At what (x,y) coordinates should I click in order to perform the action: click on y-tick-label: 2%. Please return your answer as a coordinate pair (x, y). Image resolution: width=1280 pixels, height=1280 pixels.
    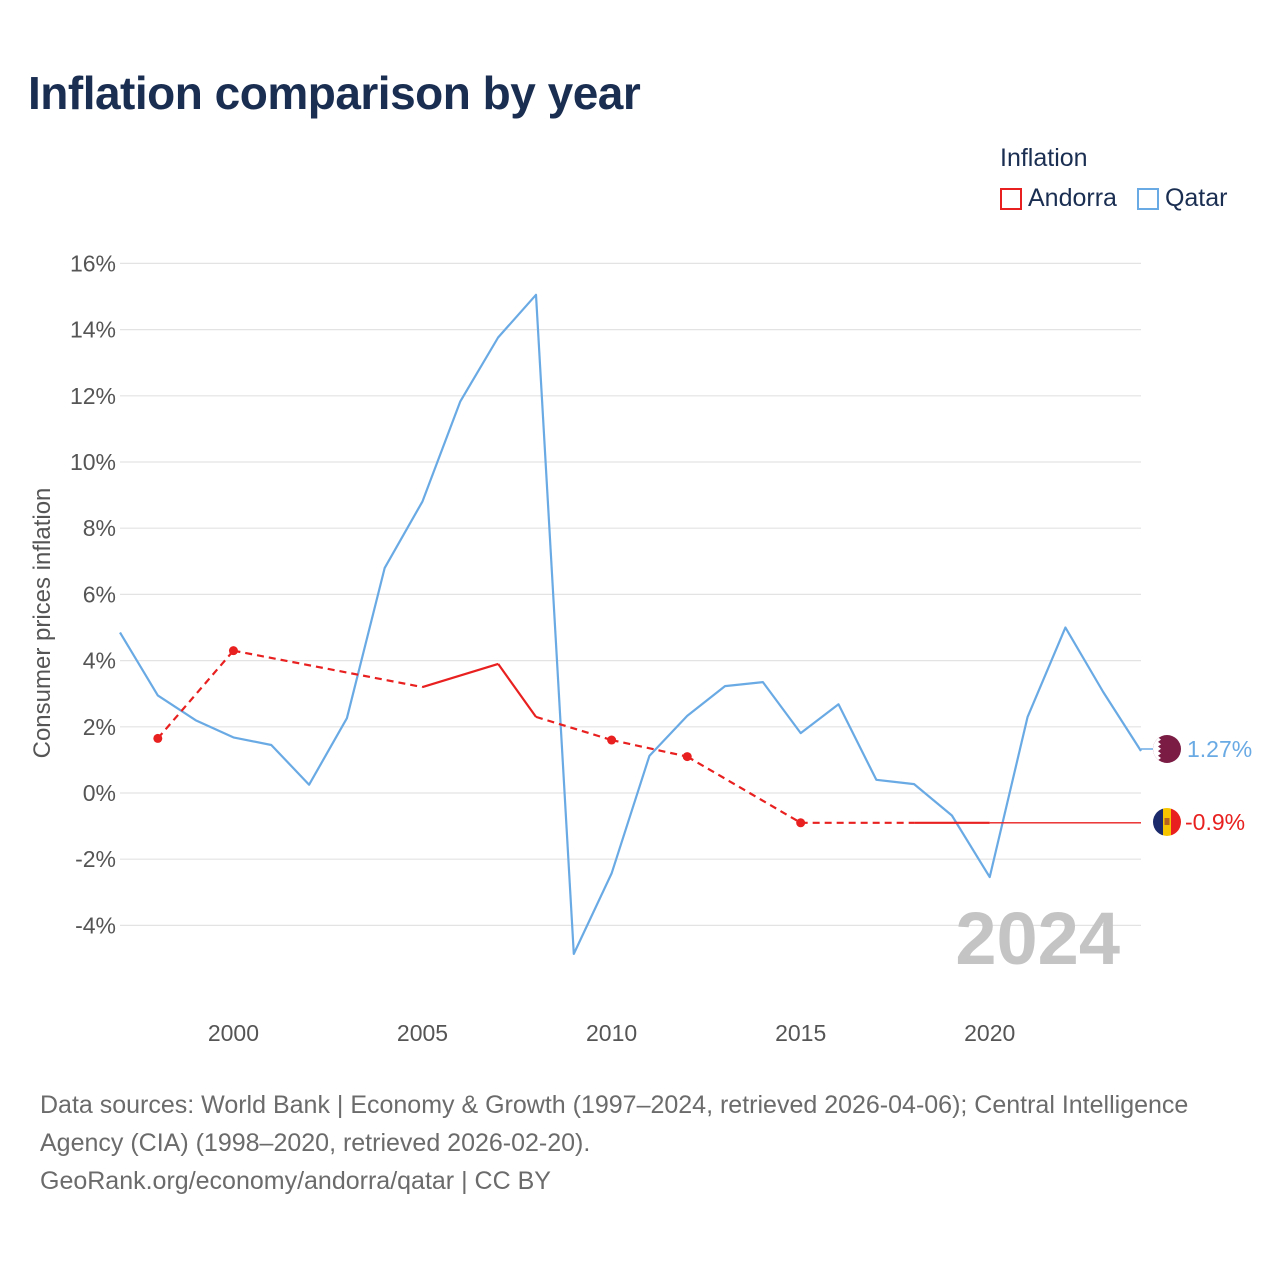
    Looking at the image, I should click on (99, 727).